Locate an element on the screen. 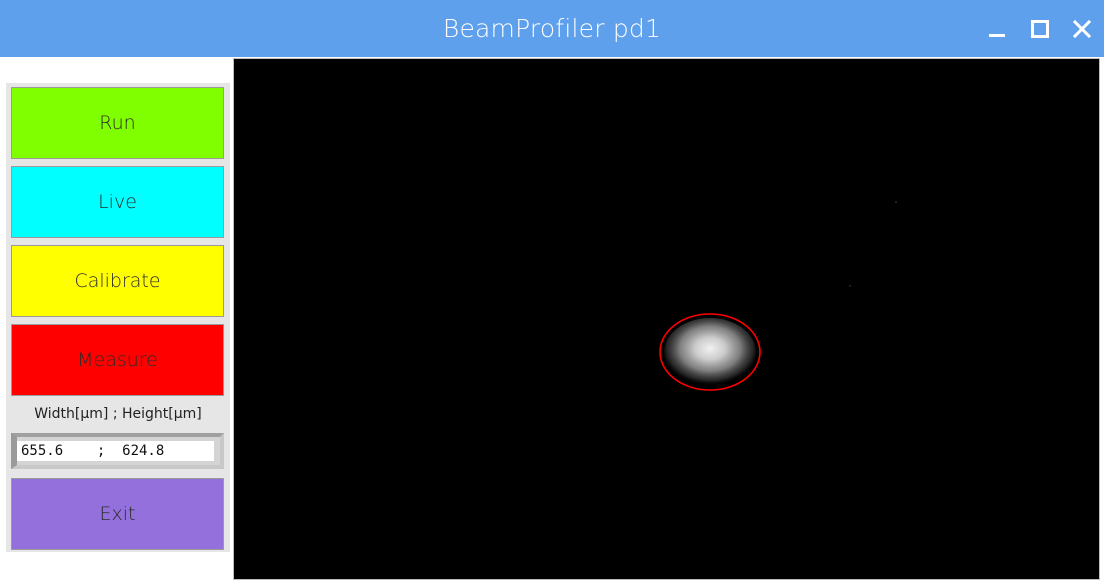 This screenshot has height=584, width=1104. title-bar: BeamProfiler pd1 is located at coordinates (552, 28).